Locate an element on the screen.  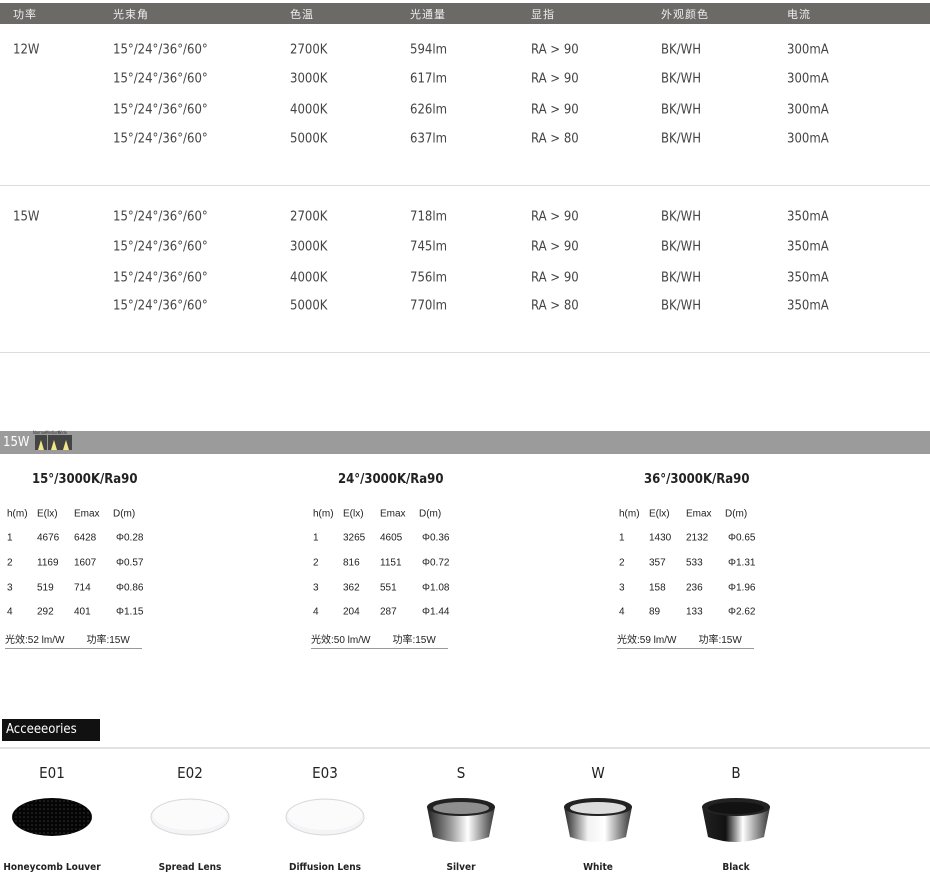
table-cell: 236 is located at coordinates (694, 588).